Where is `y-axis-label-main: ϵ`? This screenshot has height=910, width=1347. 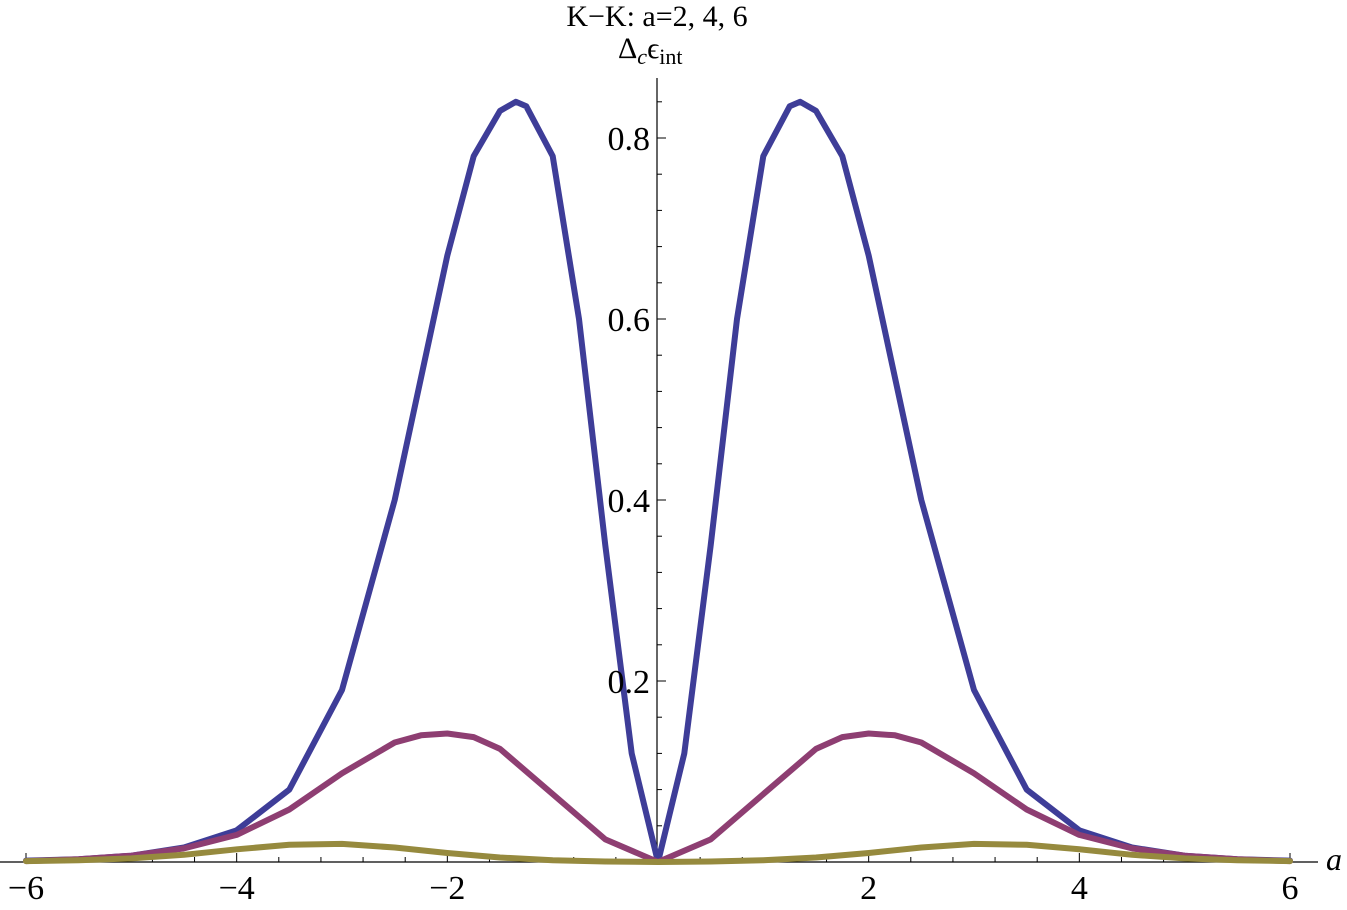
y-axis-label-main: ϵ is located at coordinates (653, 48).